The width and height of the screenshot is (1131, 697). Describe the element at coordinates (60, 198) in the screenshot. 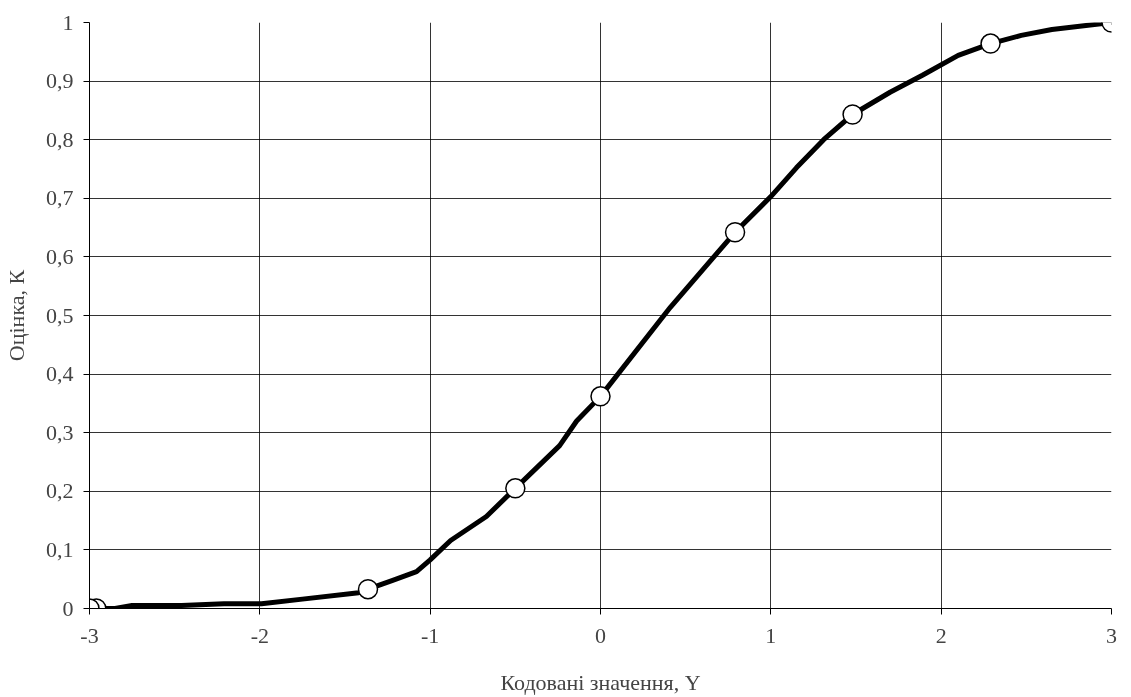

I see `y-tick-label: 0,7` at that location.